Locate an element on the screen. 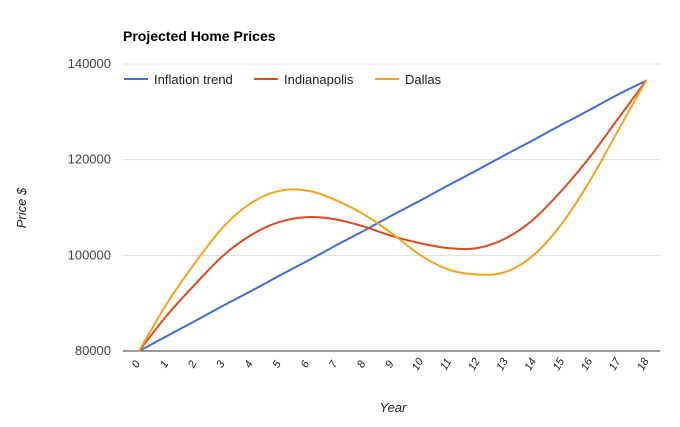 The height and width of the screenshot is (427, 680). y-tick-label: 140000 is located at coordinates (89, 63).